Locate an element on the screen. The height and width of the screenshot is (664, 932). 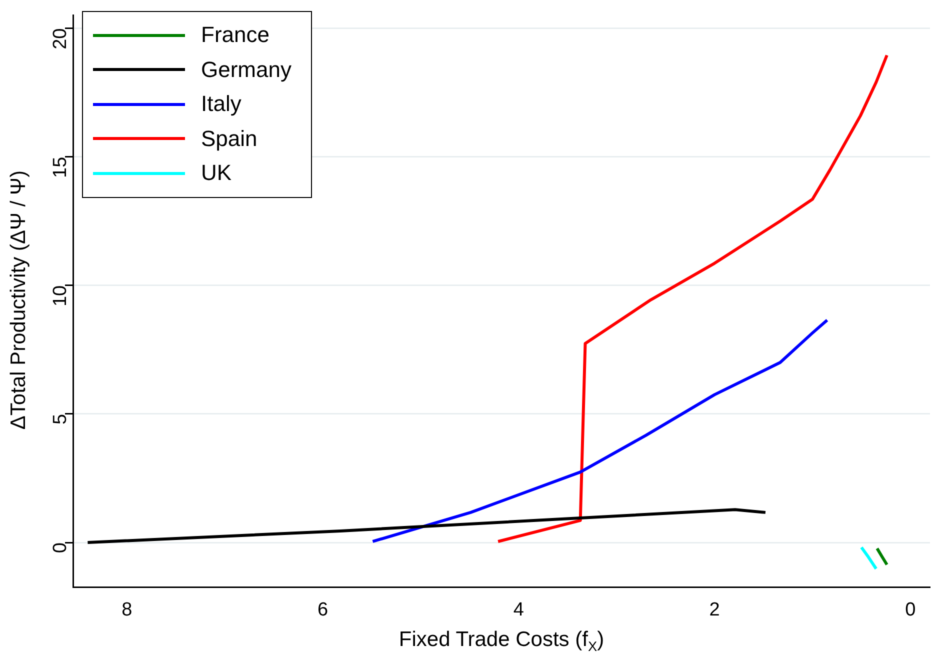
x-tick-label: 0 is located at coordinates (910, 610).